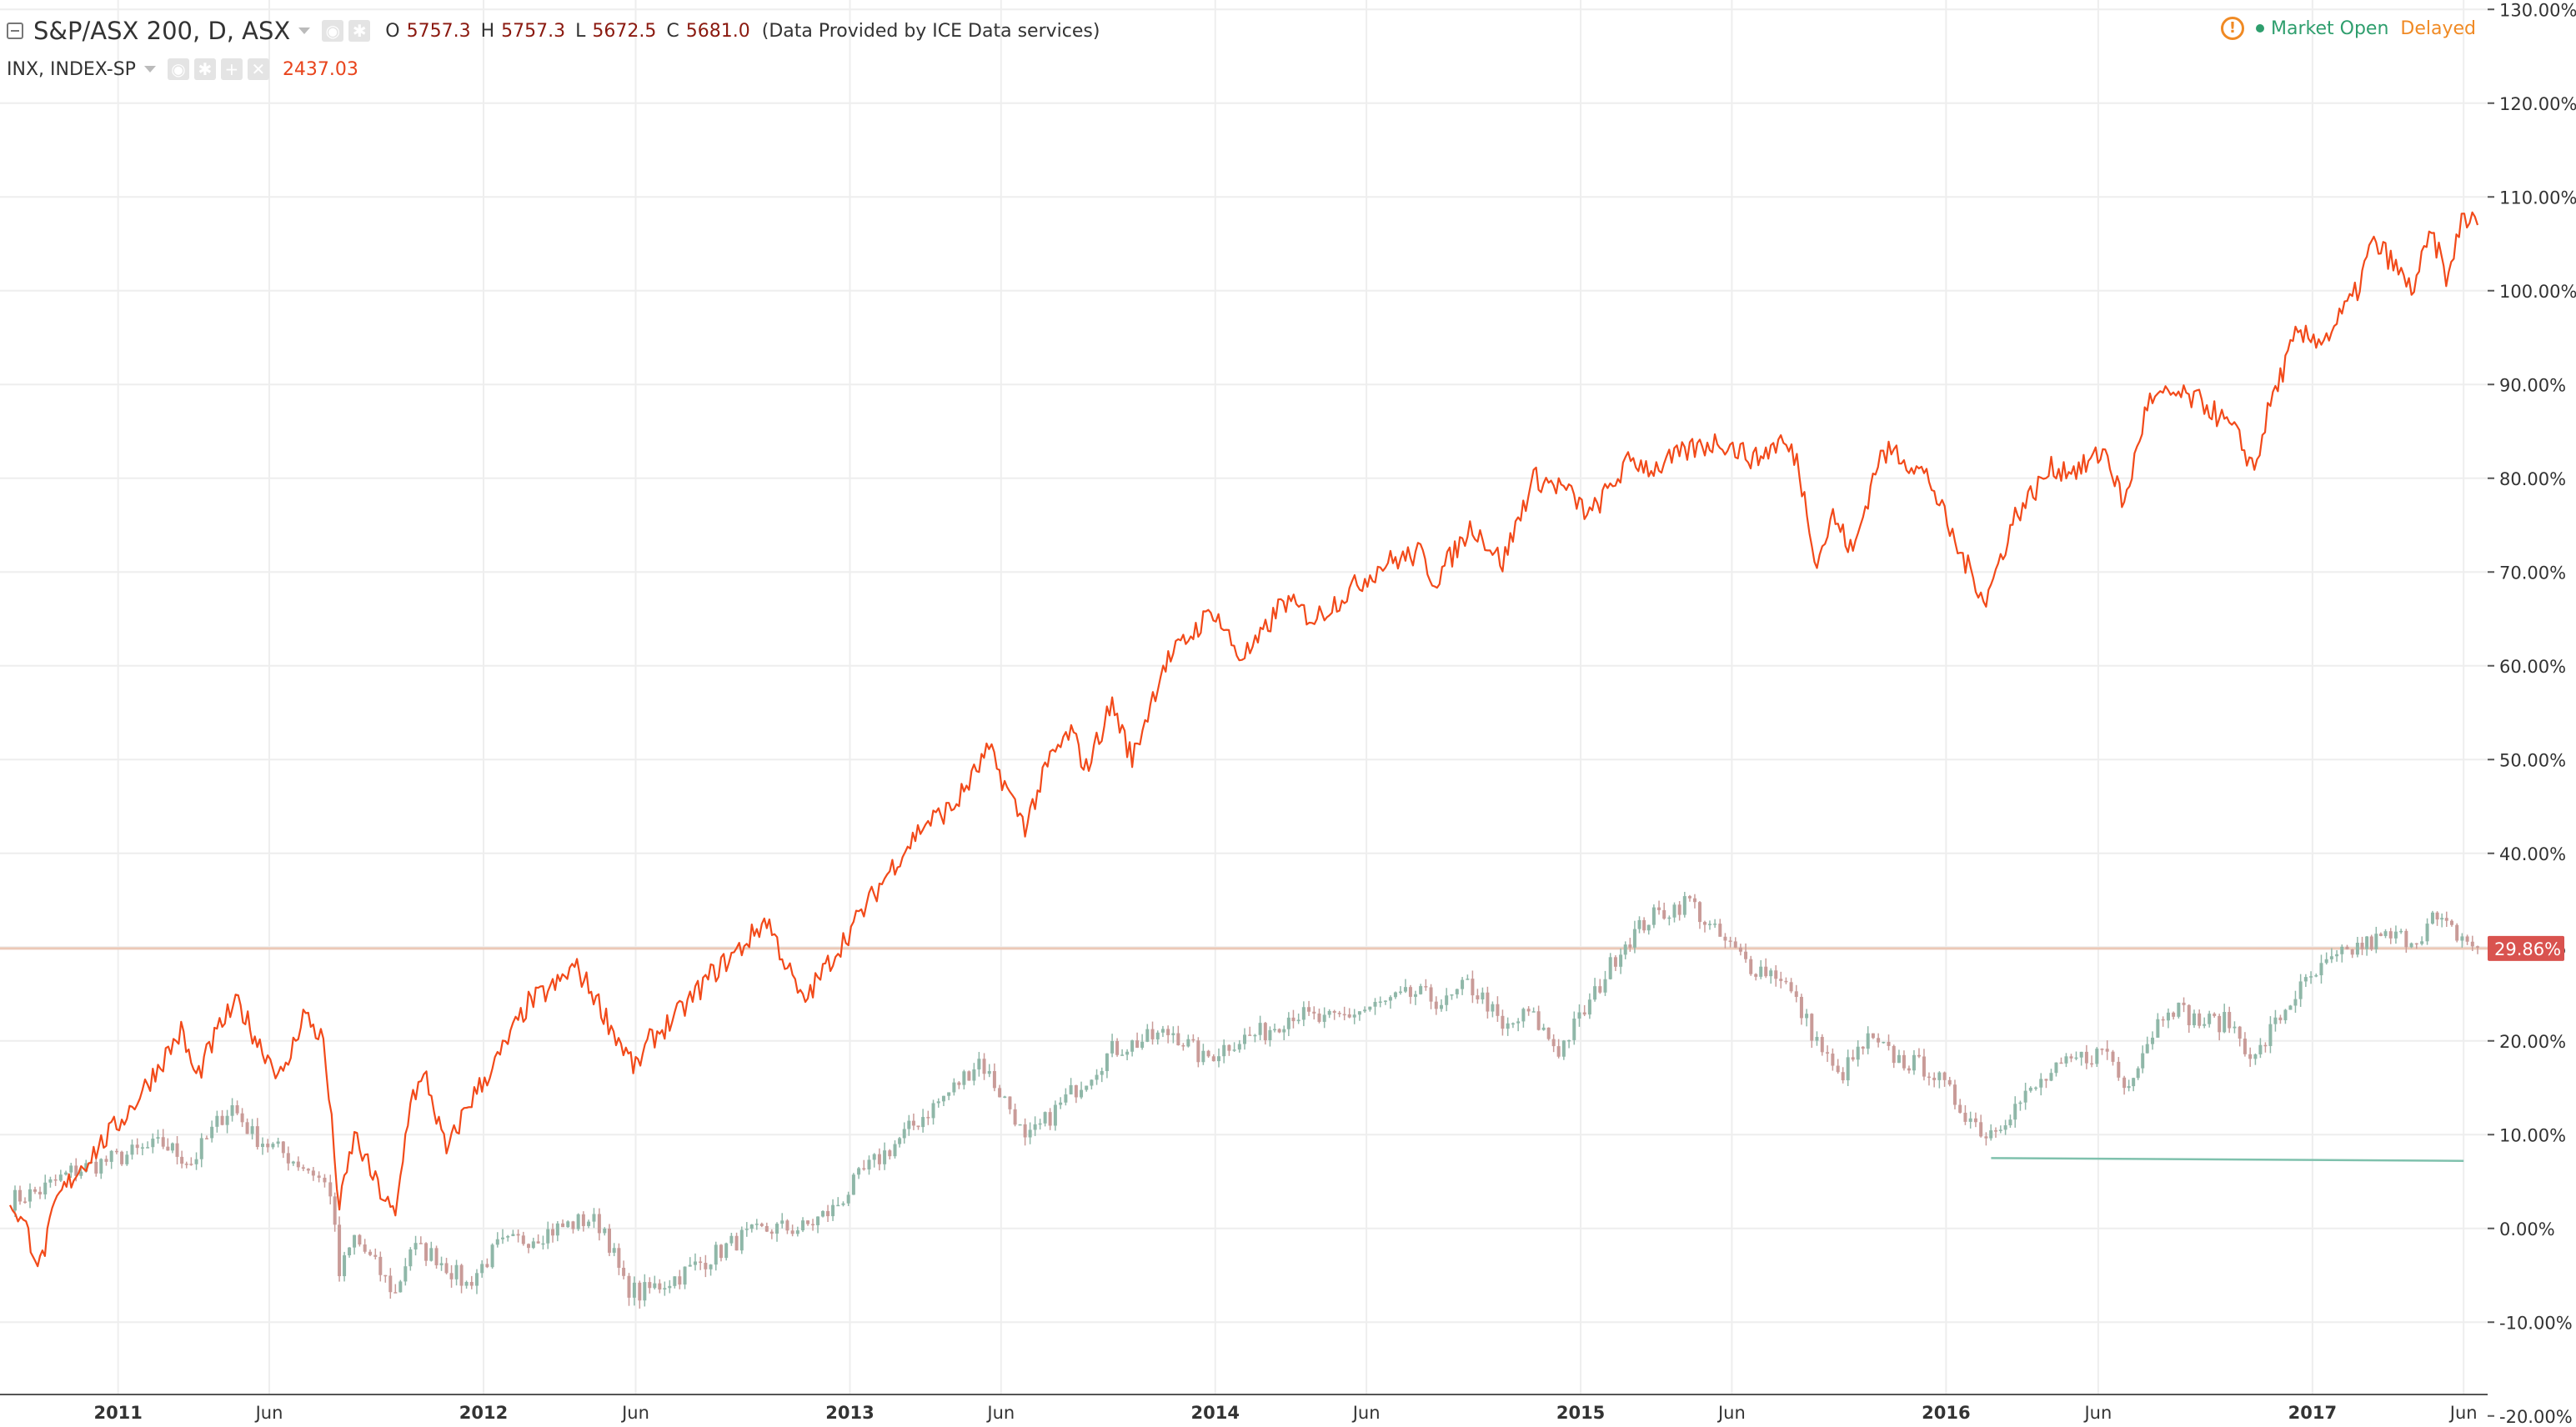 The image size is (2576, 1427). I want to click on price-tick-label: 50.00%, so click(2532, 760).